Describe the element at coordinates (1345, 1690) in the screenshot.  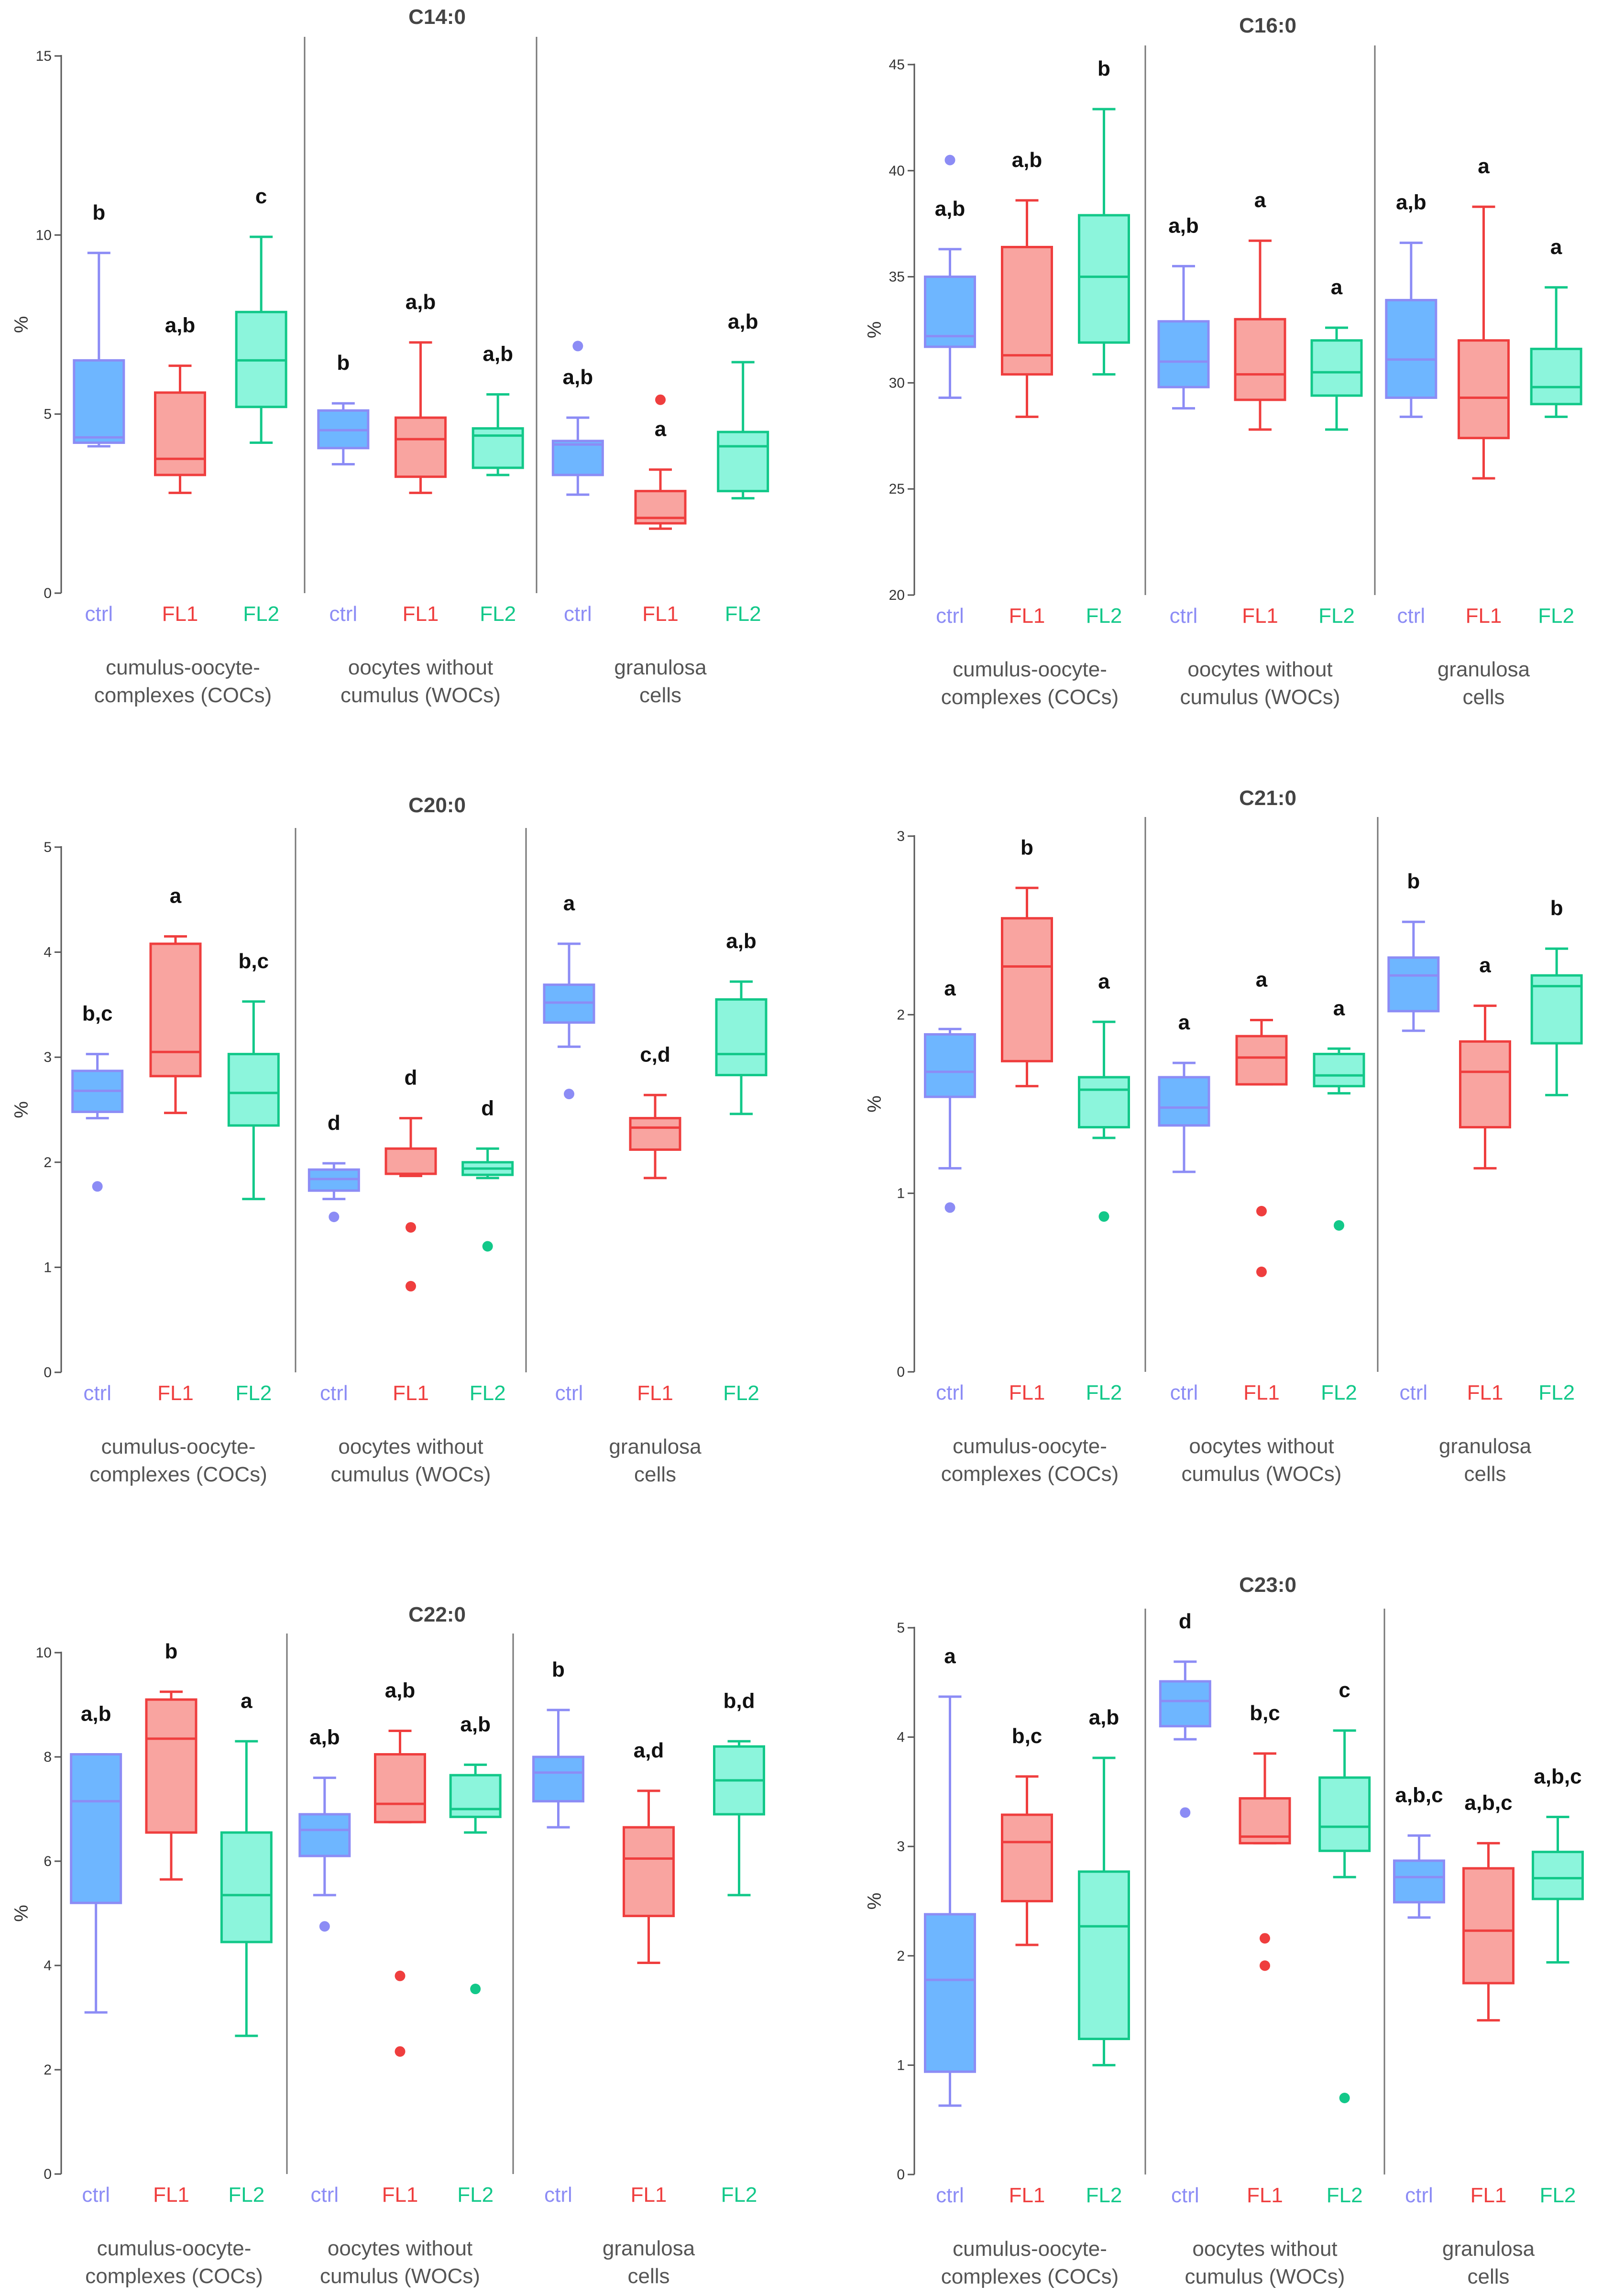
I see `significance-label: c` at that location.